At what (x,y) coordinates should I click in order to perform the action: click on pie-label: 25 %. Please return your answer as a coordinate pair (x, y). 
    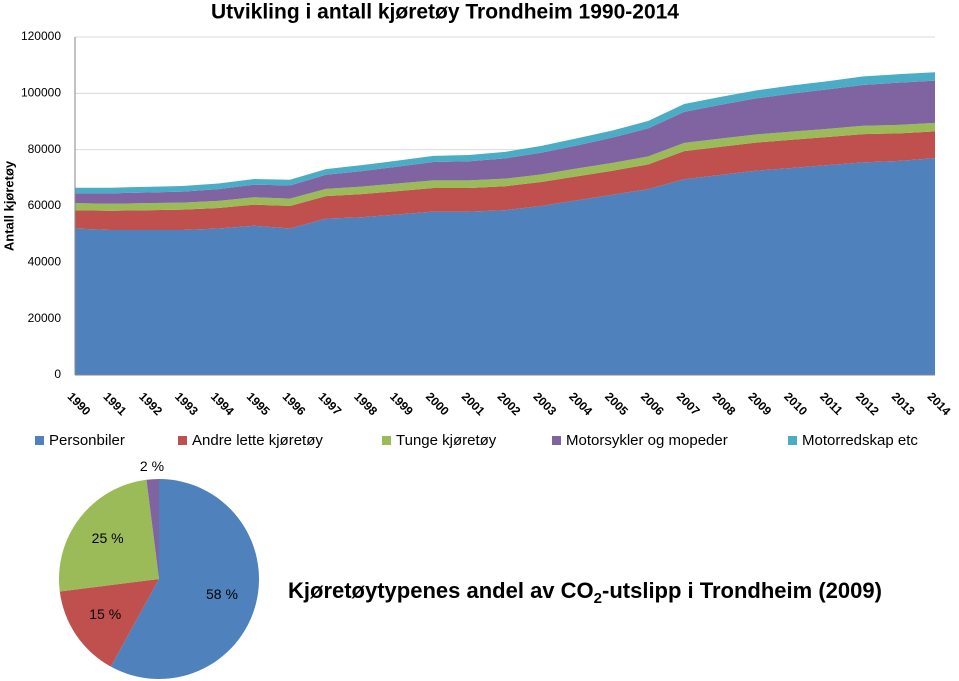
    Looking at the image, I should click on (108, 538).